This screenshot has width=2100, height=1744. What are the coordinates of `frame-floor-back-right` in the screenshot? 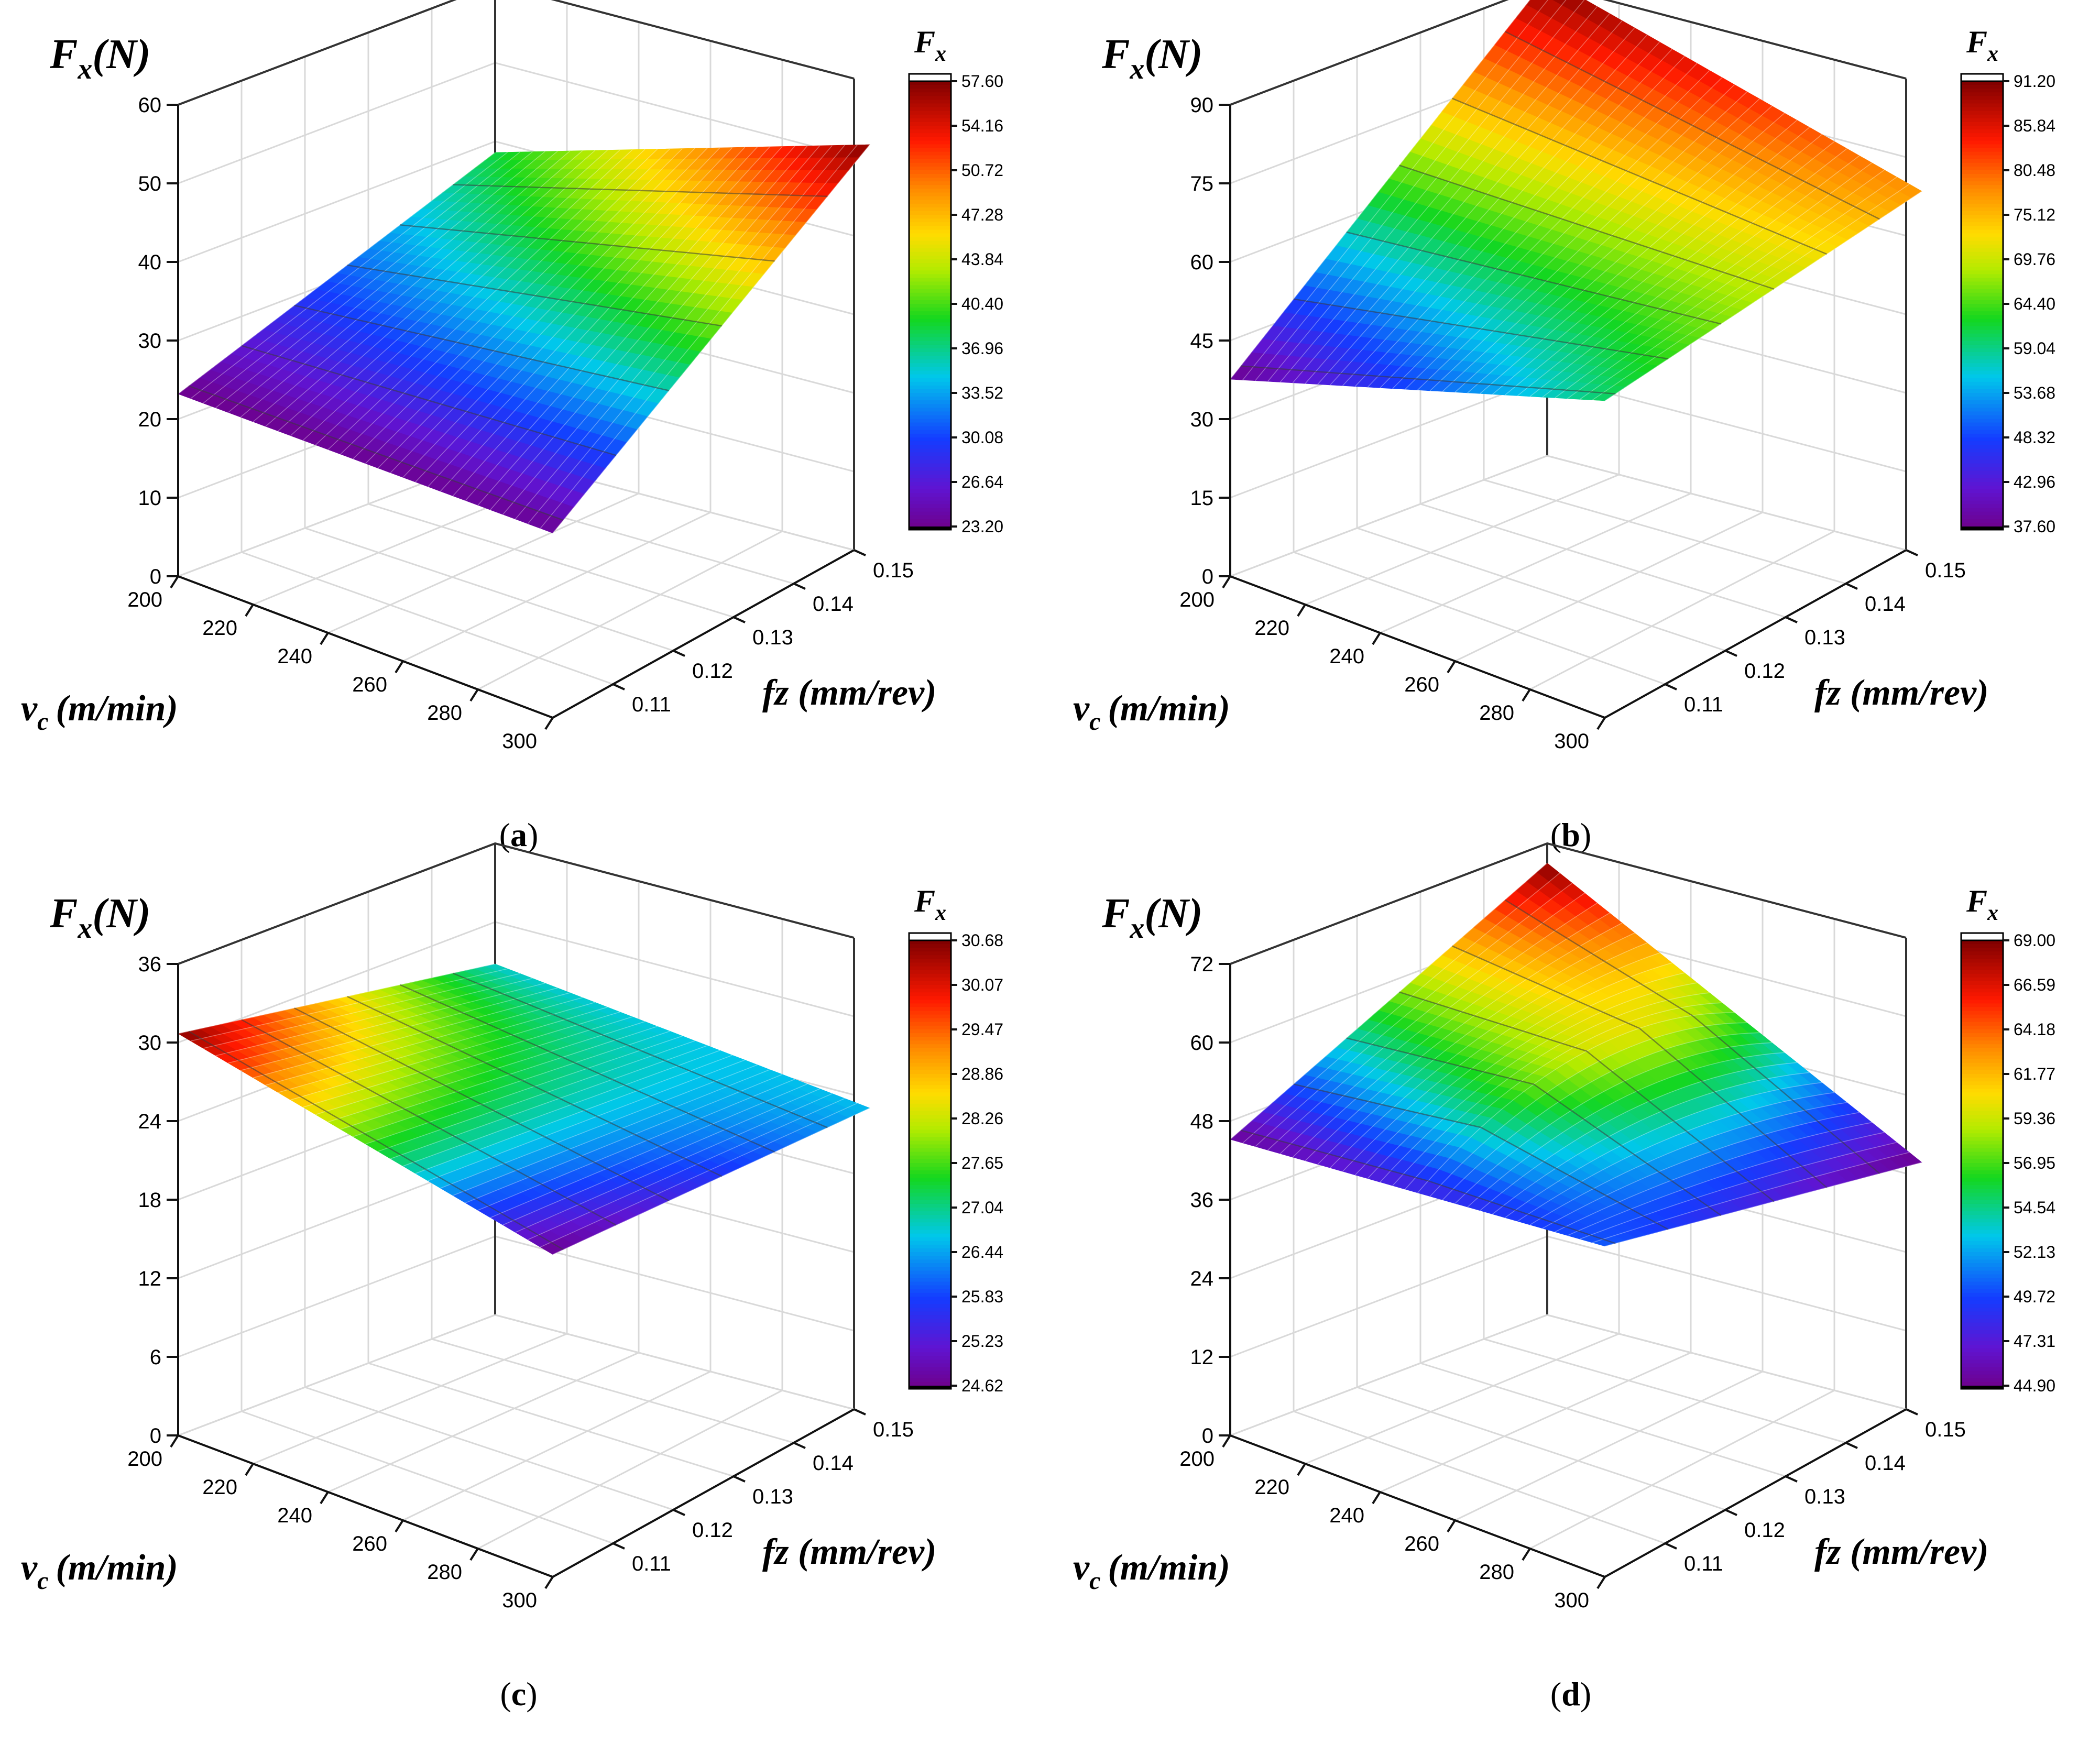 It's located at (1727, 503).